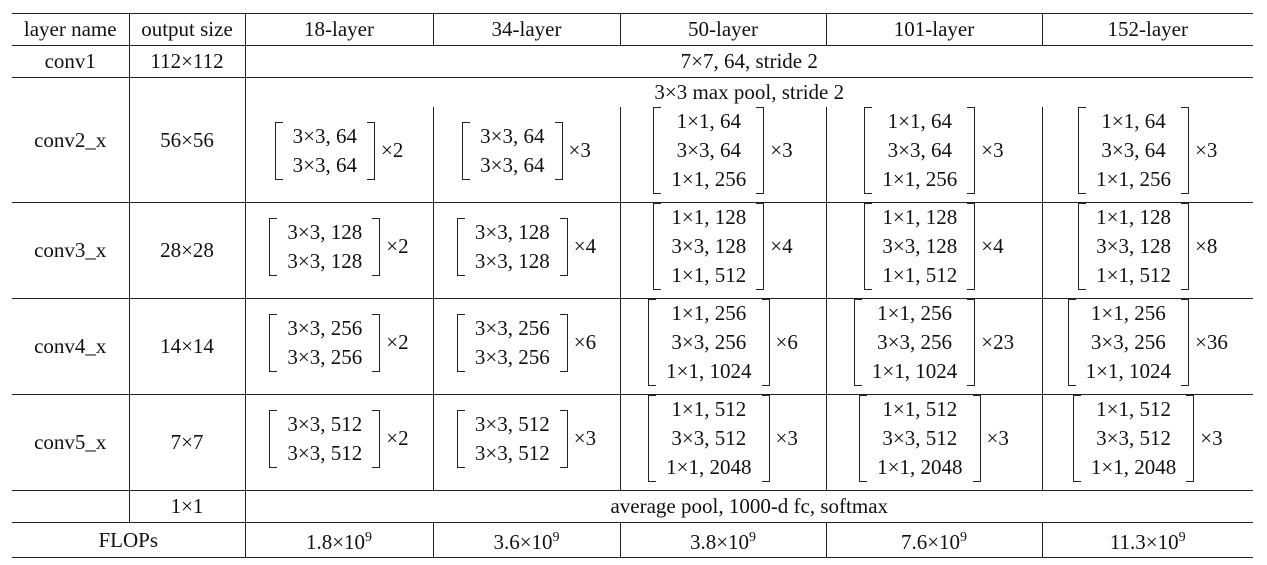 The height and width of the screenshot is (565, 1267). I want to click on conv1-description: 7×7, 64, stride 2, so click(749, 61).